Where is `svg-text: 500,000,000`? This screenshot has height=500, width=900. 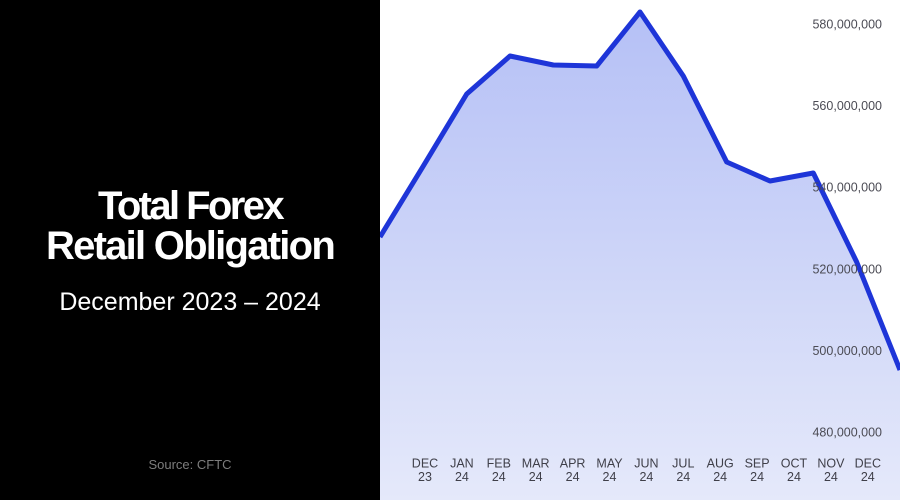 svg-text: 500,000,000 is located at coordinates (847, 351).